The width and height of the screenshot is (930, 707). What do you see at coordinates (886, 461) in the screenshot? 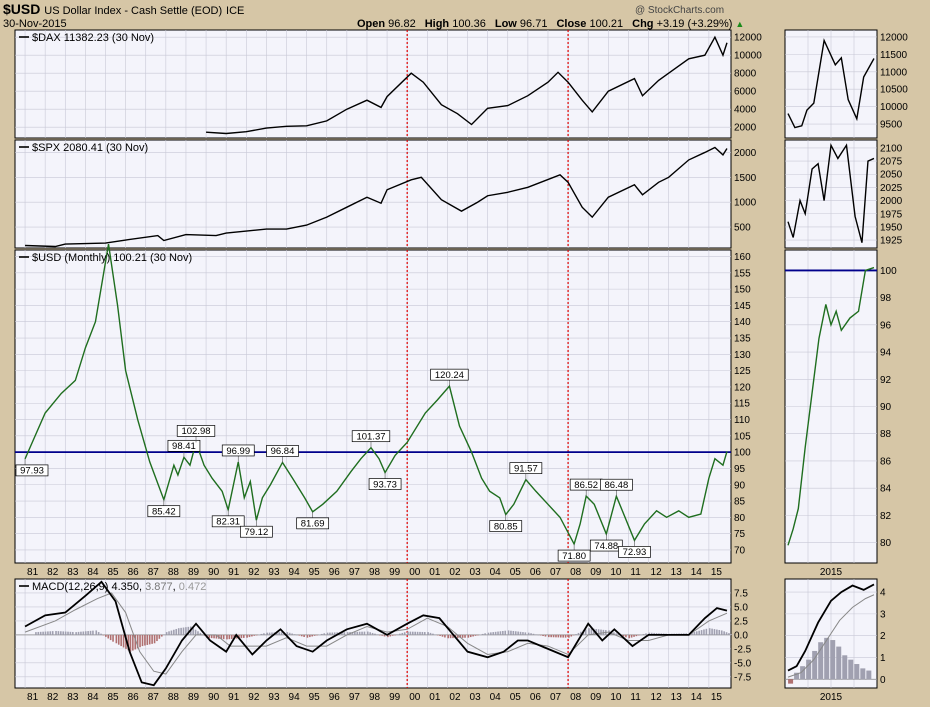
I see `zoom-y-tick-label: 86` at bounding box center [886, 461].